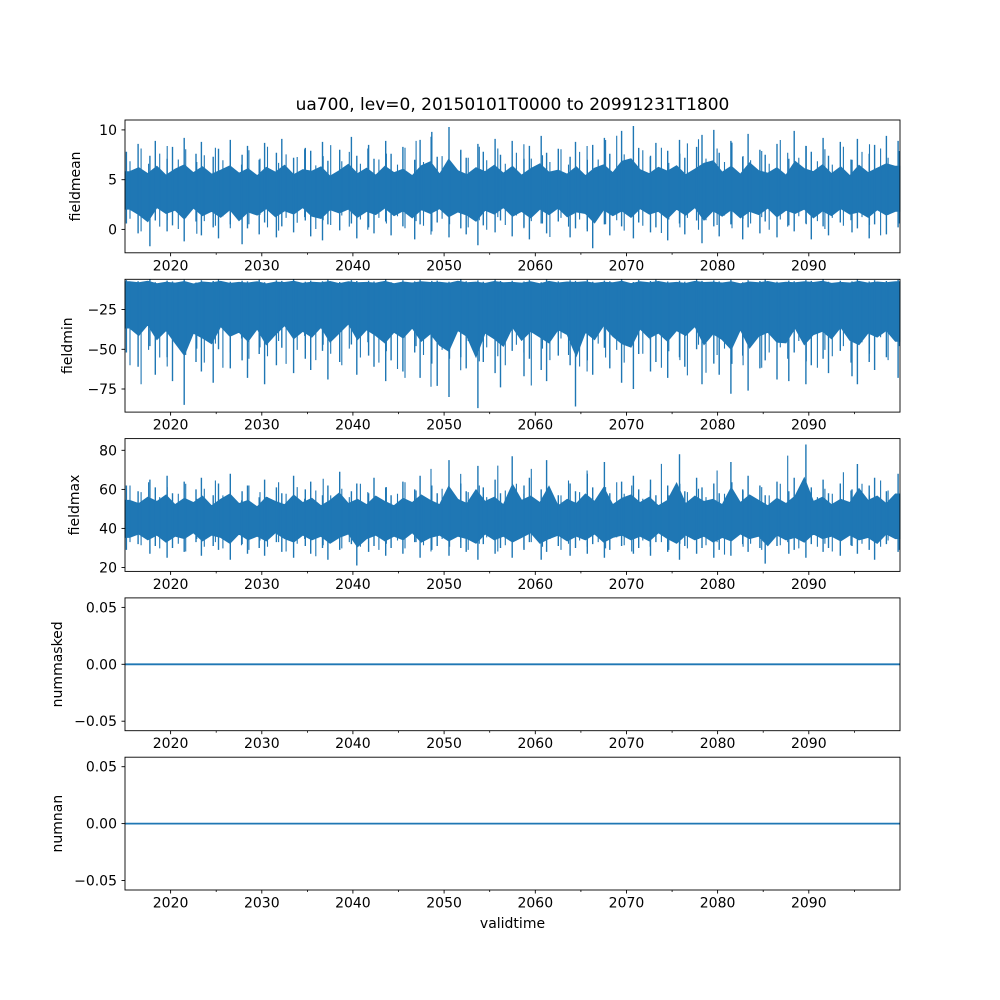 Image resolution: width=1000 pixels, height=1000 pixels. Describe the element at coordinates (108, 131) in the screenshot. I see `y-tick-label: 10` at that location.